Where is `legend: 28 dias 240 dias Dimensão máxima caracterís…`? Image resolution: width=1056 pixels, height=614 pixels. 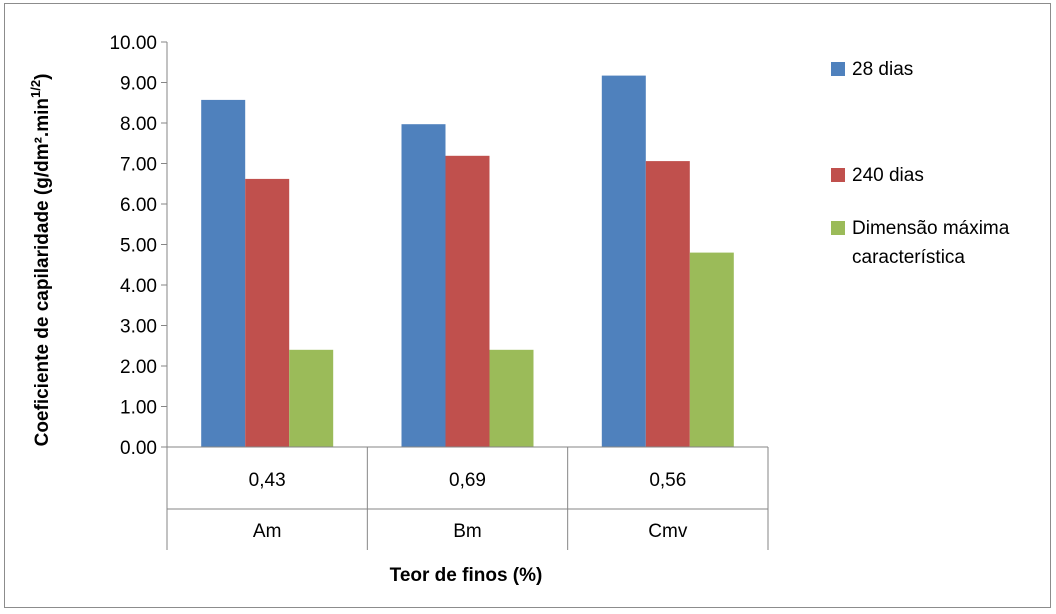
legend: 28 dias 240 dias Dimensão máxima caracterís… is located at coordinates (920, 163).